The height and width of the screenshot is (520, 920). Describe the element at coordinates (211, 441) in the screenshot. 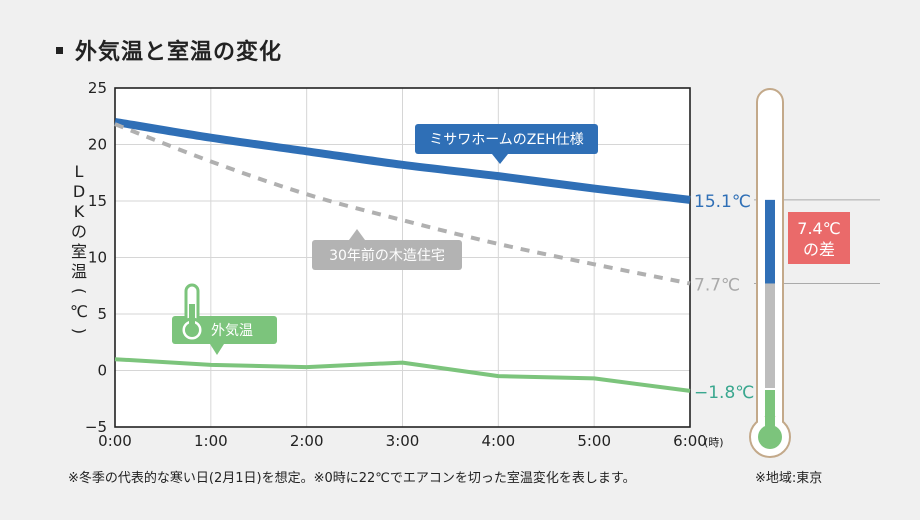

I see `x-tick-label: 1:00` at that location.